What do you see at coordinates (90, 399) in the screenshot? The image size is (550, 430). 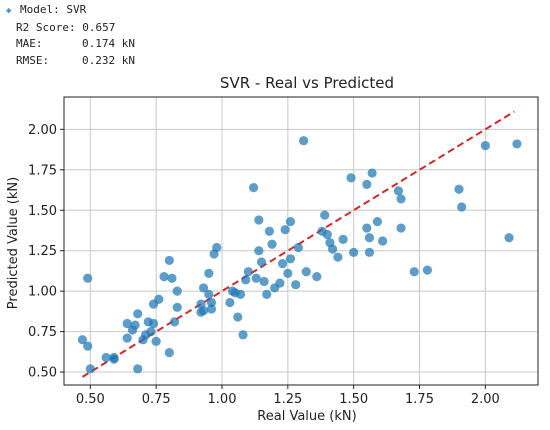 I see `x-tick-label: 0.50` at bounding box center [90, 399].